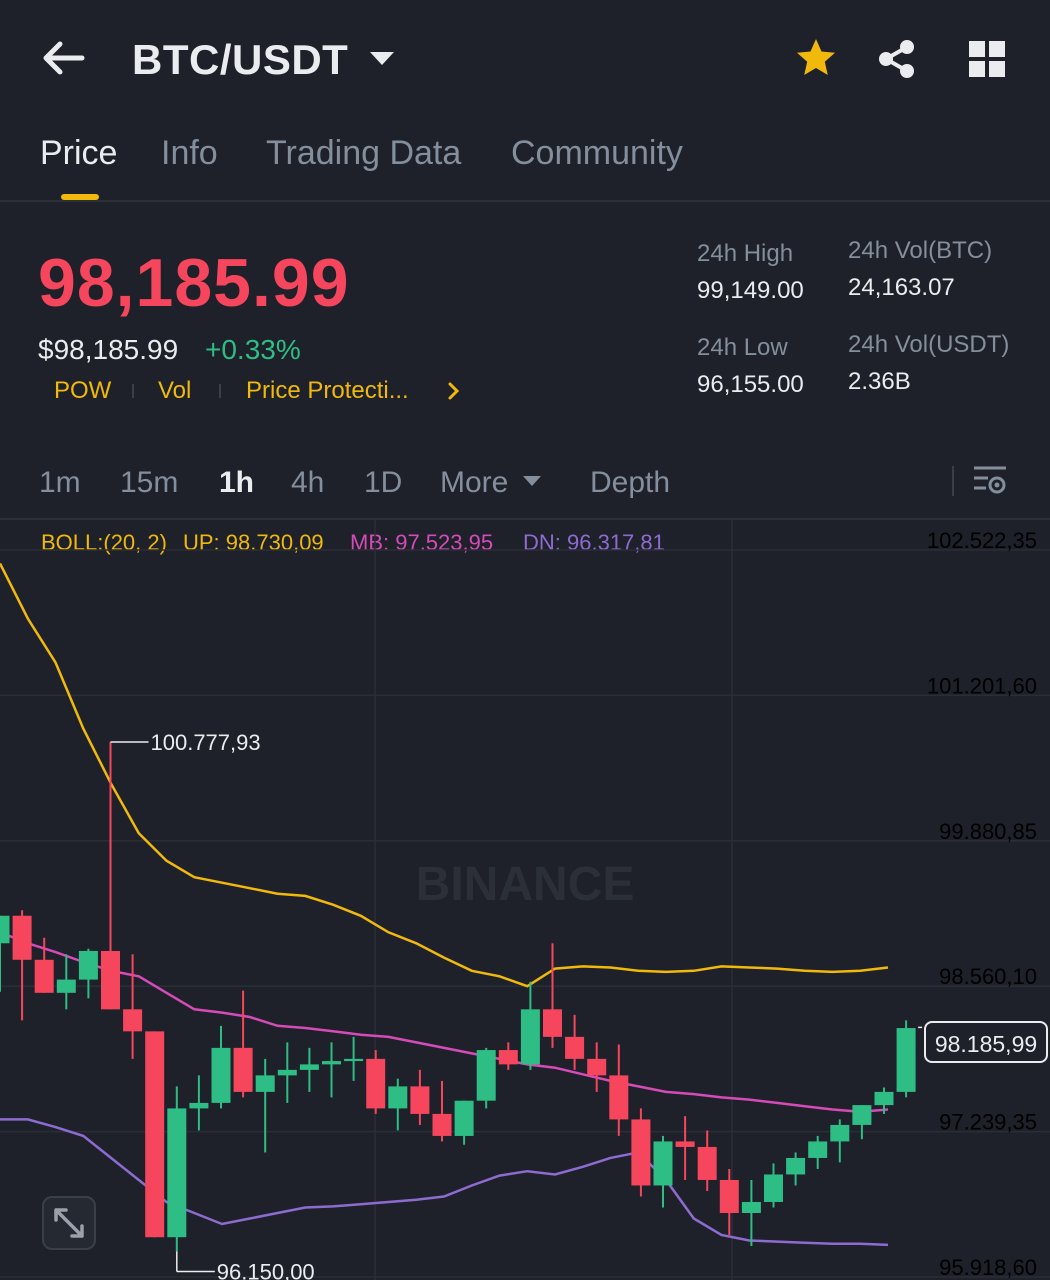  Describe the element at coordinates (79, 153) in the screenshot. I see `tab-price: Price` at that location.